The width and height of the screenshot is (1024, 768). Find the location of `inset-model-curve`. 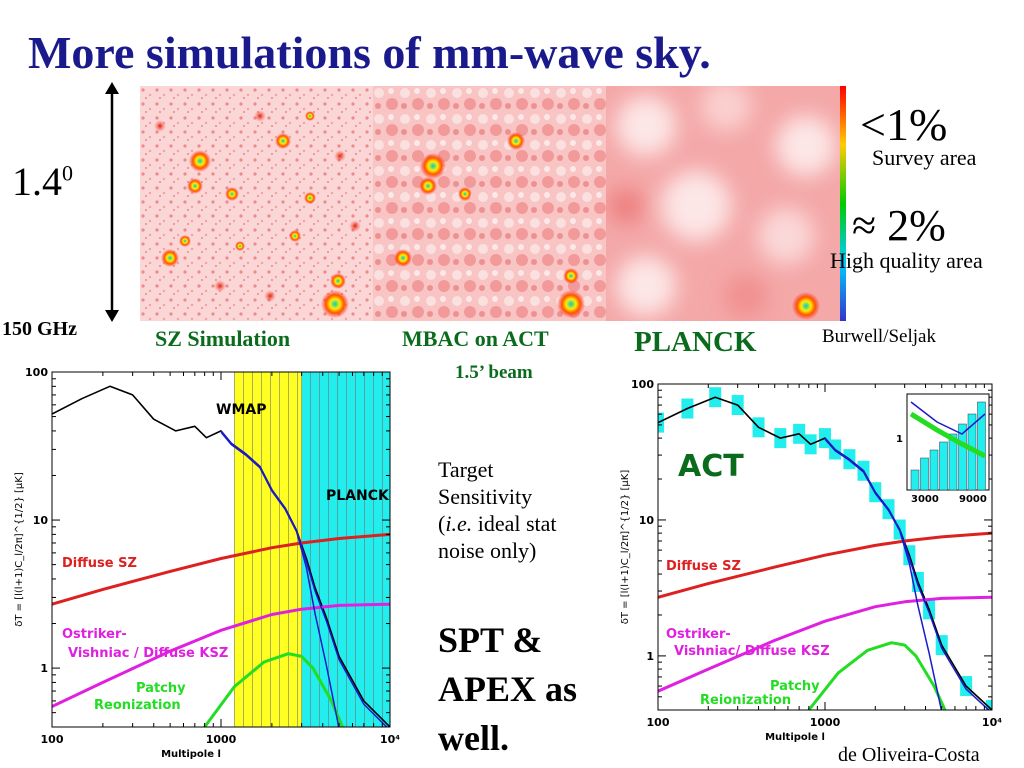

inset-model-curve is located at coordinates (948, 418).